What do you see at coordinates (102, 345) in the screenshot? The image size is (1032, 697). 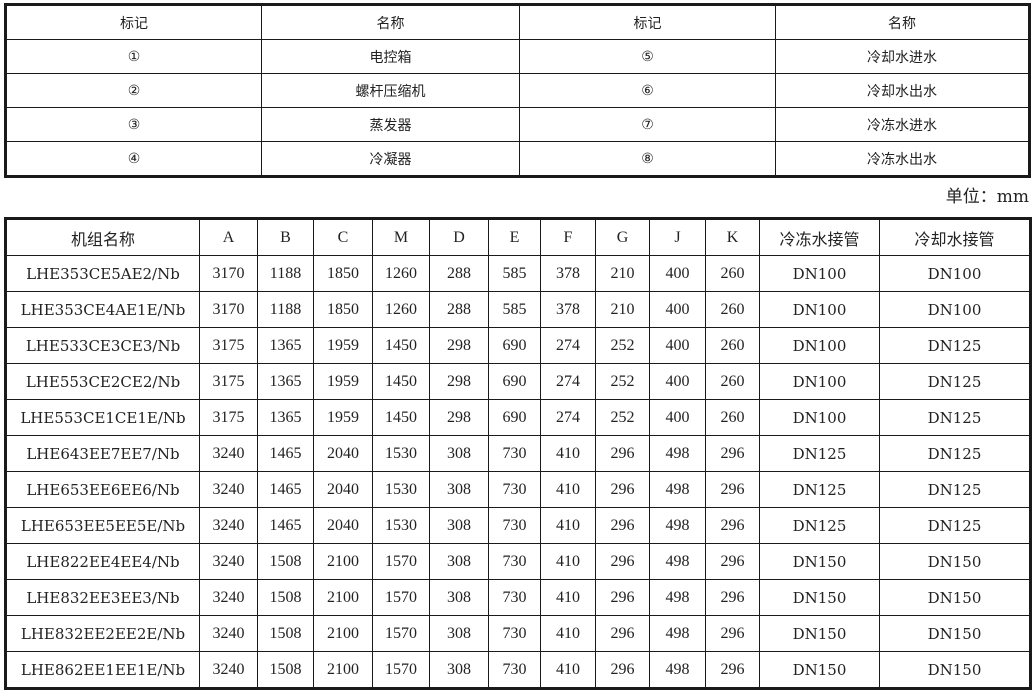 I see `model-name-cell: LHE533CE3CE3/Nb` at bounding box center [102, 345].